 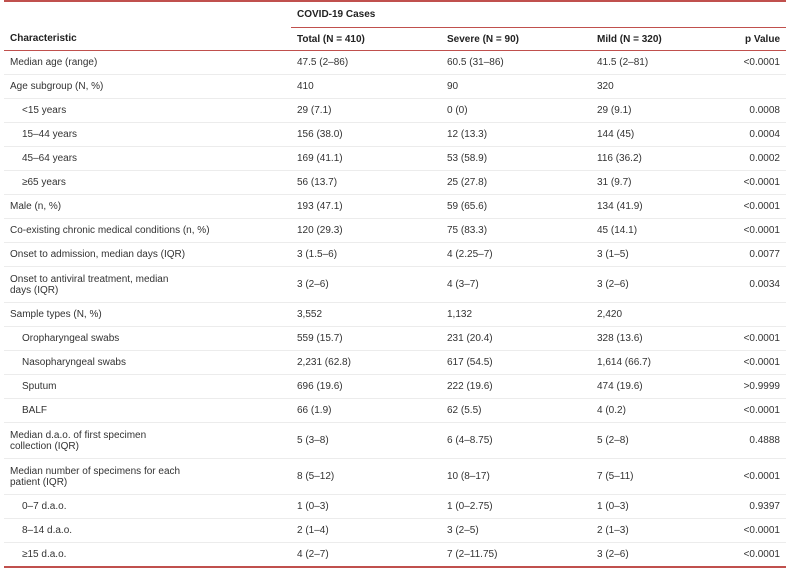 What do you see at coordinates (620, 386) in the screenshot?
I see `cell-value: 474 (19.6)` at bounding box center [620, 386].